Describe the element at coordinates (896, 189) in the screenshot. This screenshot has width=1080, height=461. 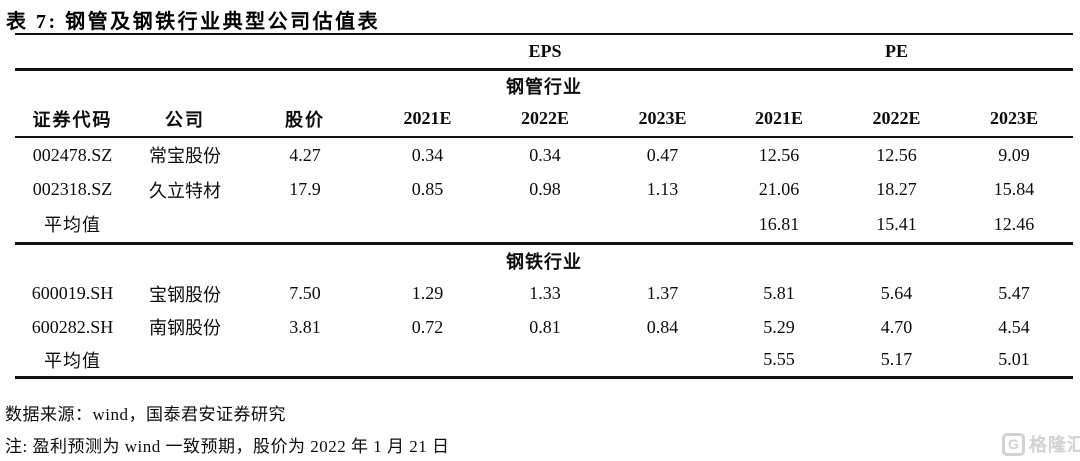
I see `cell-pe-2022e: 18.27` at that location.